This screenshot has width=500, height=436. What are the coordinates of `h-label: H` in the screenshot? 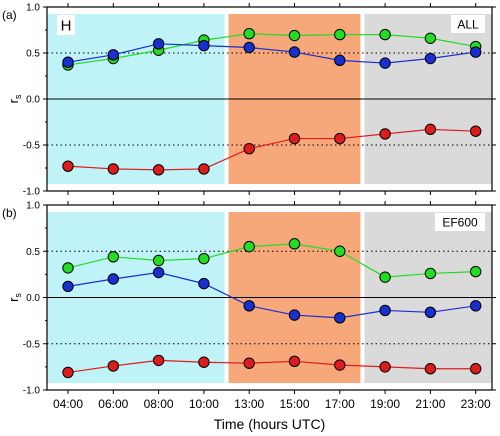 It's located at (66, 26).